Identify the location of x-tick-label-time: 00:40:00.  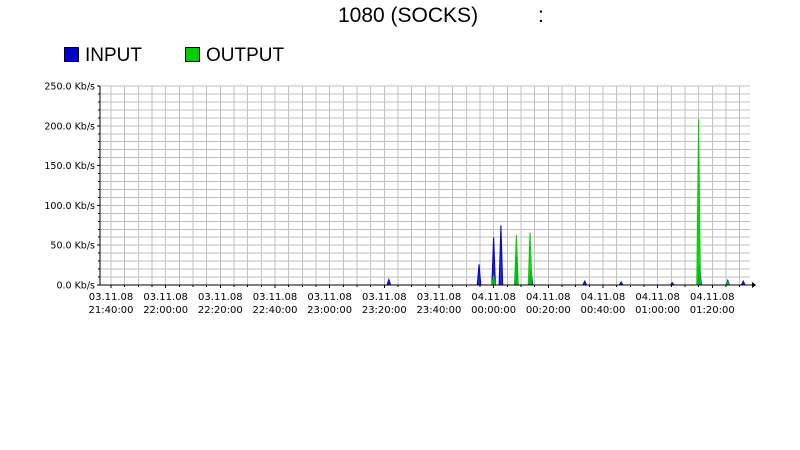
(602, 310).